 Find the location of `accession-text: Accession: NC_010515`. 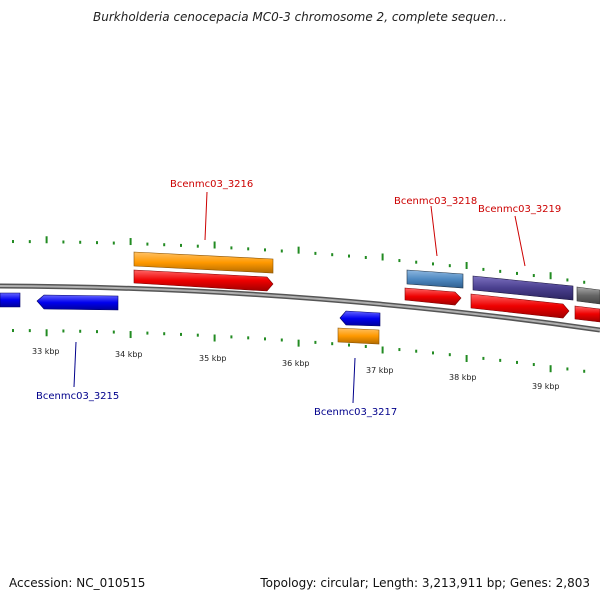

accession-text: Accession: NC_010515 is located at coordinates (77, 583).